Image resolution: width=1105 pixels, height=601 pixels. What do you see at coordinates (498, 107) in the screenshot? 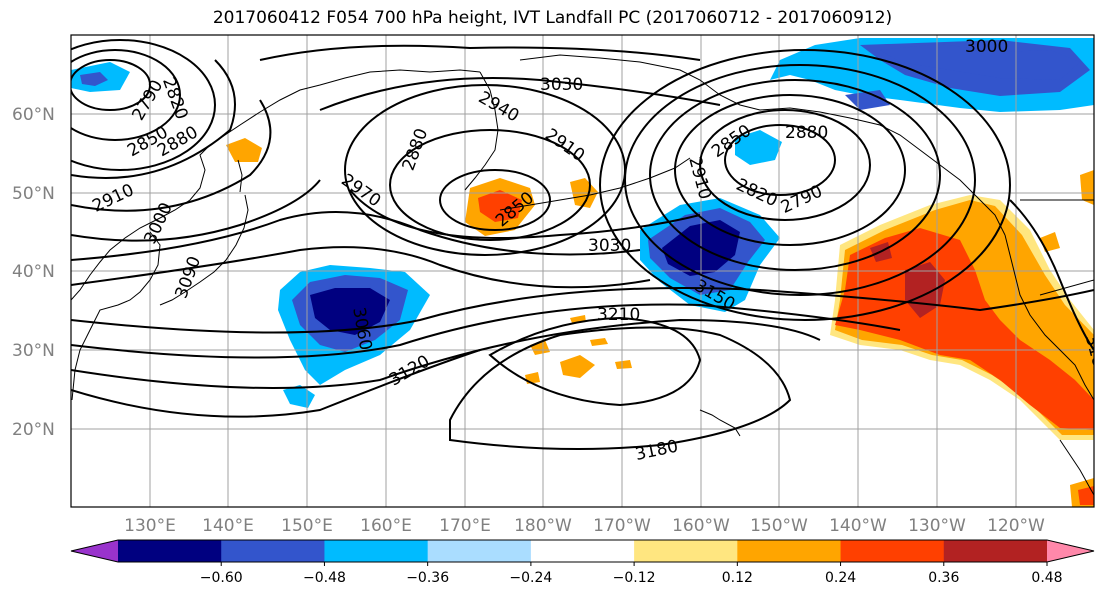
I see `contour-label: 2940` at bounding box center [498, 107].